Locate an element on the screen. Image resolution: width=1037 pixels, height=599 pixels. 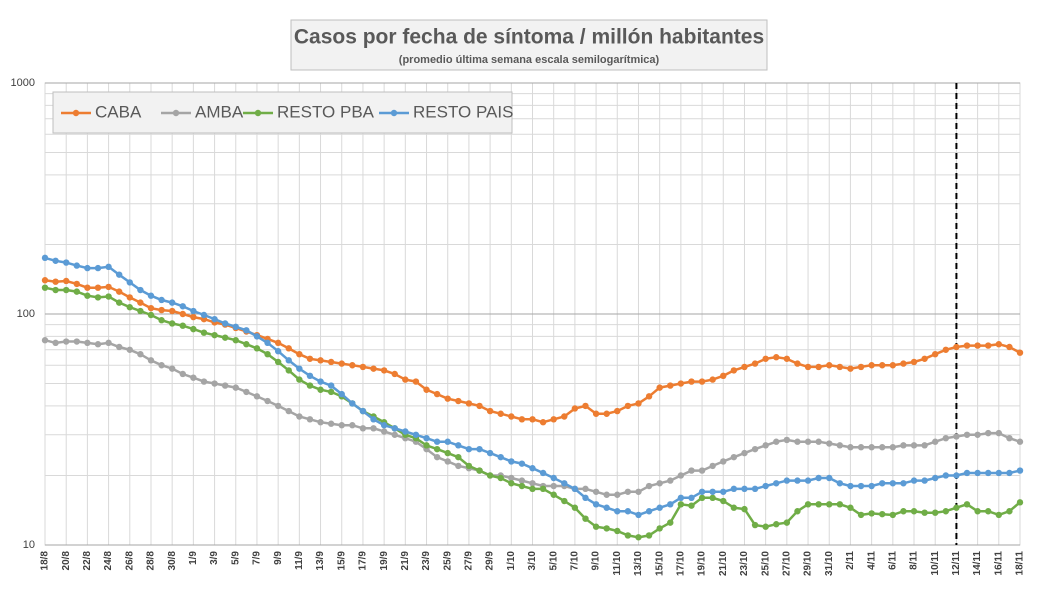
legend-marker is located at coordinates (258, 113).